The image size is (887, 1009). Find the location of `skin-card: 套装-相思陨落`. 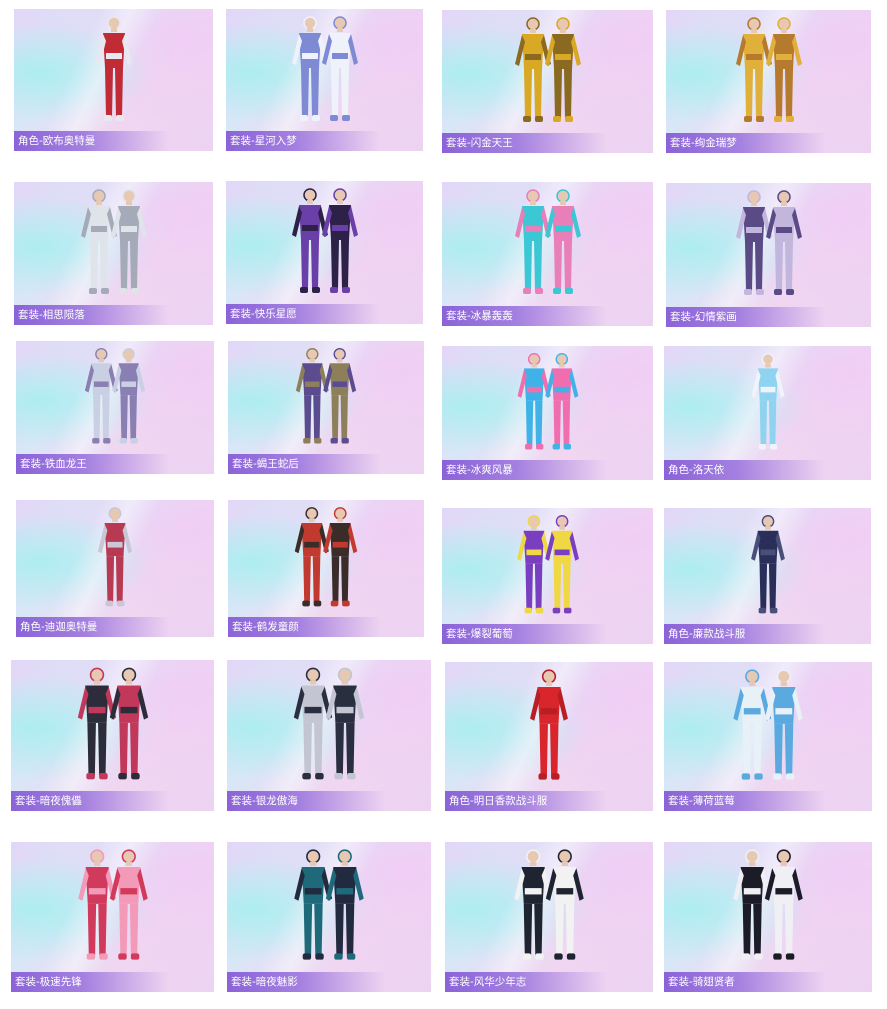

skin-card: 套装-相思陨落 is located at coordinates (113, 253).